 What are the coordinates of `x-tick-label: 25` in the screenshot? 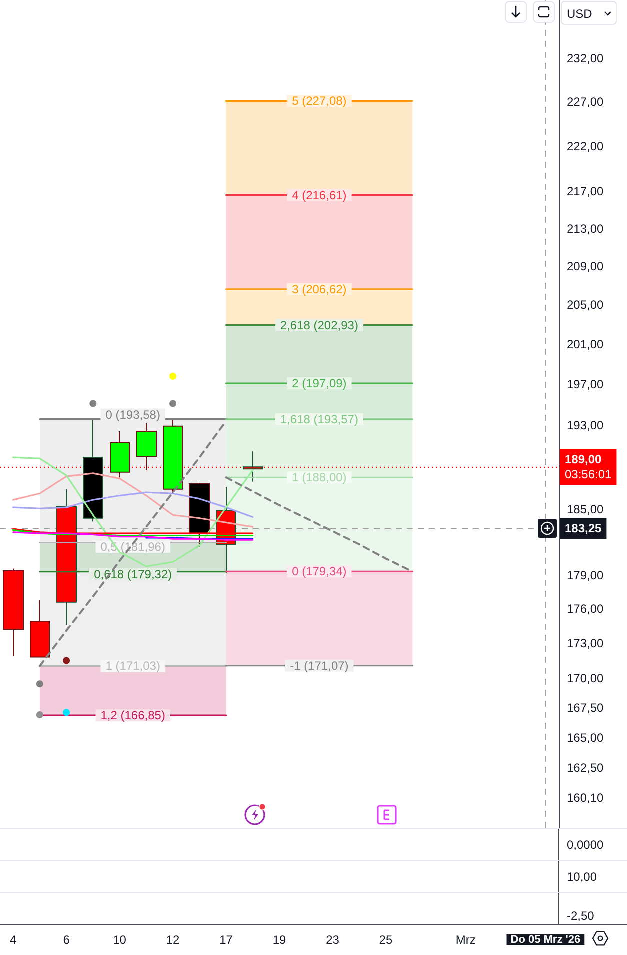 It's located at (386, 940).